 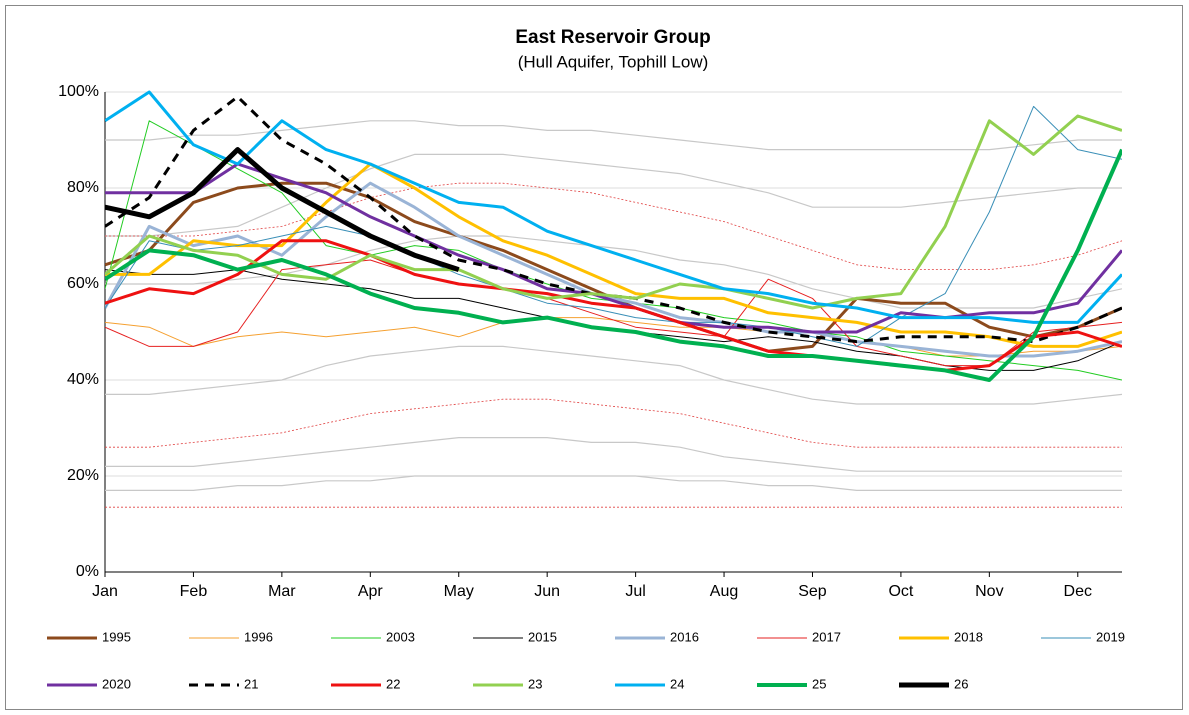 I want to click on y-tick-label: 0%, so click(x=87, y=571).